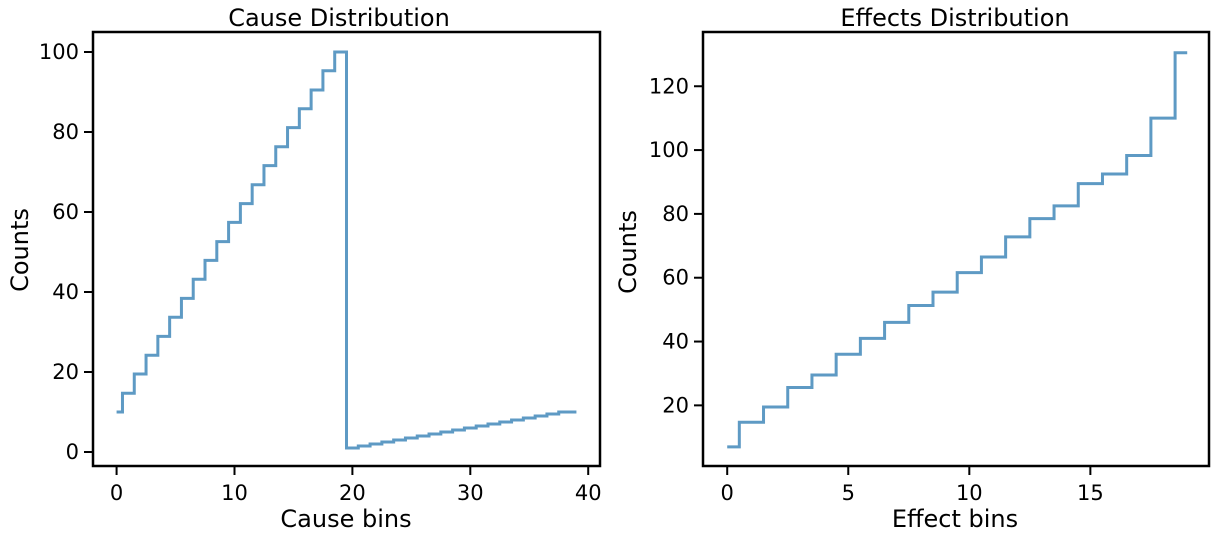  Describe the element at coordinates (352, 493) in the screenshot. I see `x-tick-label: 20` at that location.